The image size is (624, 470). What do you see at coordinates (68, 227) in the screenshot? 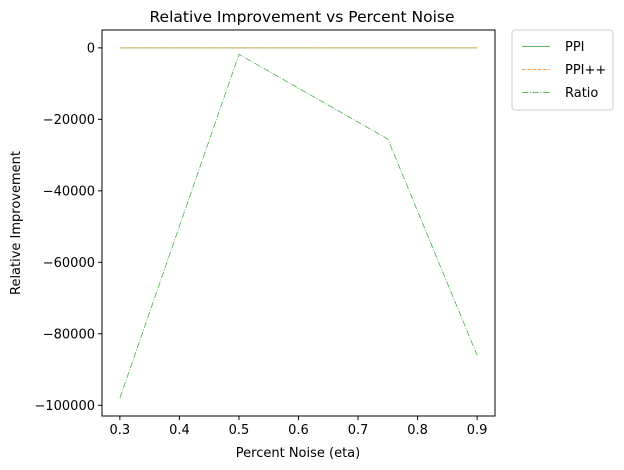
I see `y-axis: 0 −20000 −40000 −60000 −80000 −100000` at bounding box center [68, 227].